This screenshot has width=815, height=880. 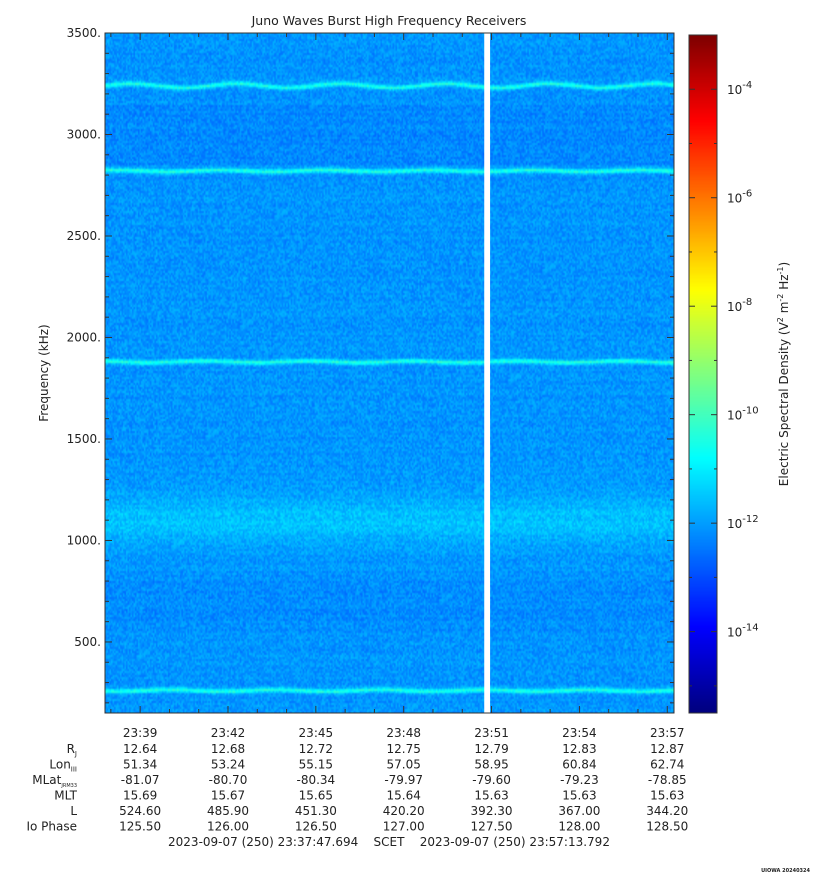 What do you see at coordinates (492, 811) in the screenshot?
I see `ephemeris-value: 392.30` at bounding box center [492, 811].